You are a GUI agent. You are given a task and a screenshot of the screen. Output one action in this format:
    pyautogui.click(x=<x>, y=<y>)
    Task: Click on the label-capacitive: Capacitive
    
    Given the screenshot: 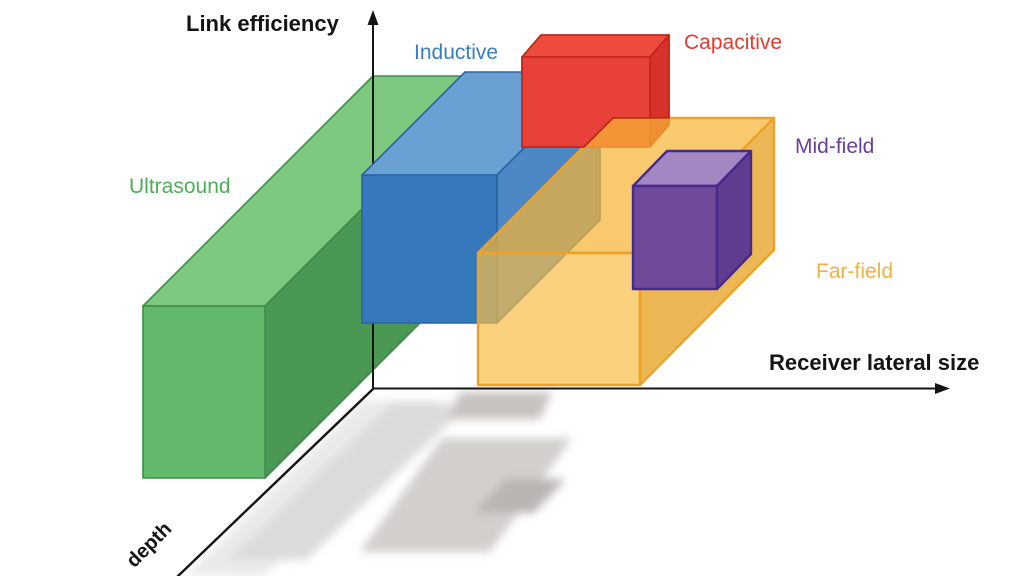 What is the action you would take?
    pyautogui.click(x=733, y=42)
    